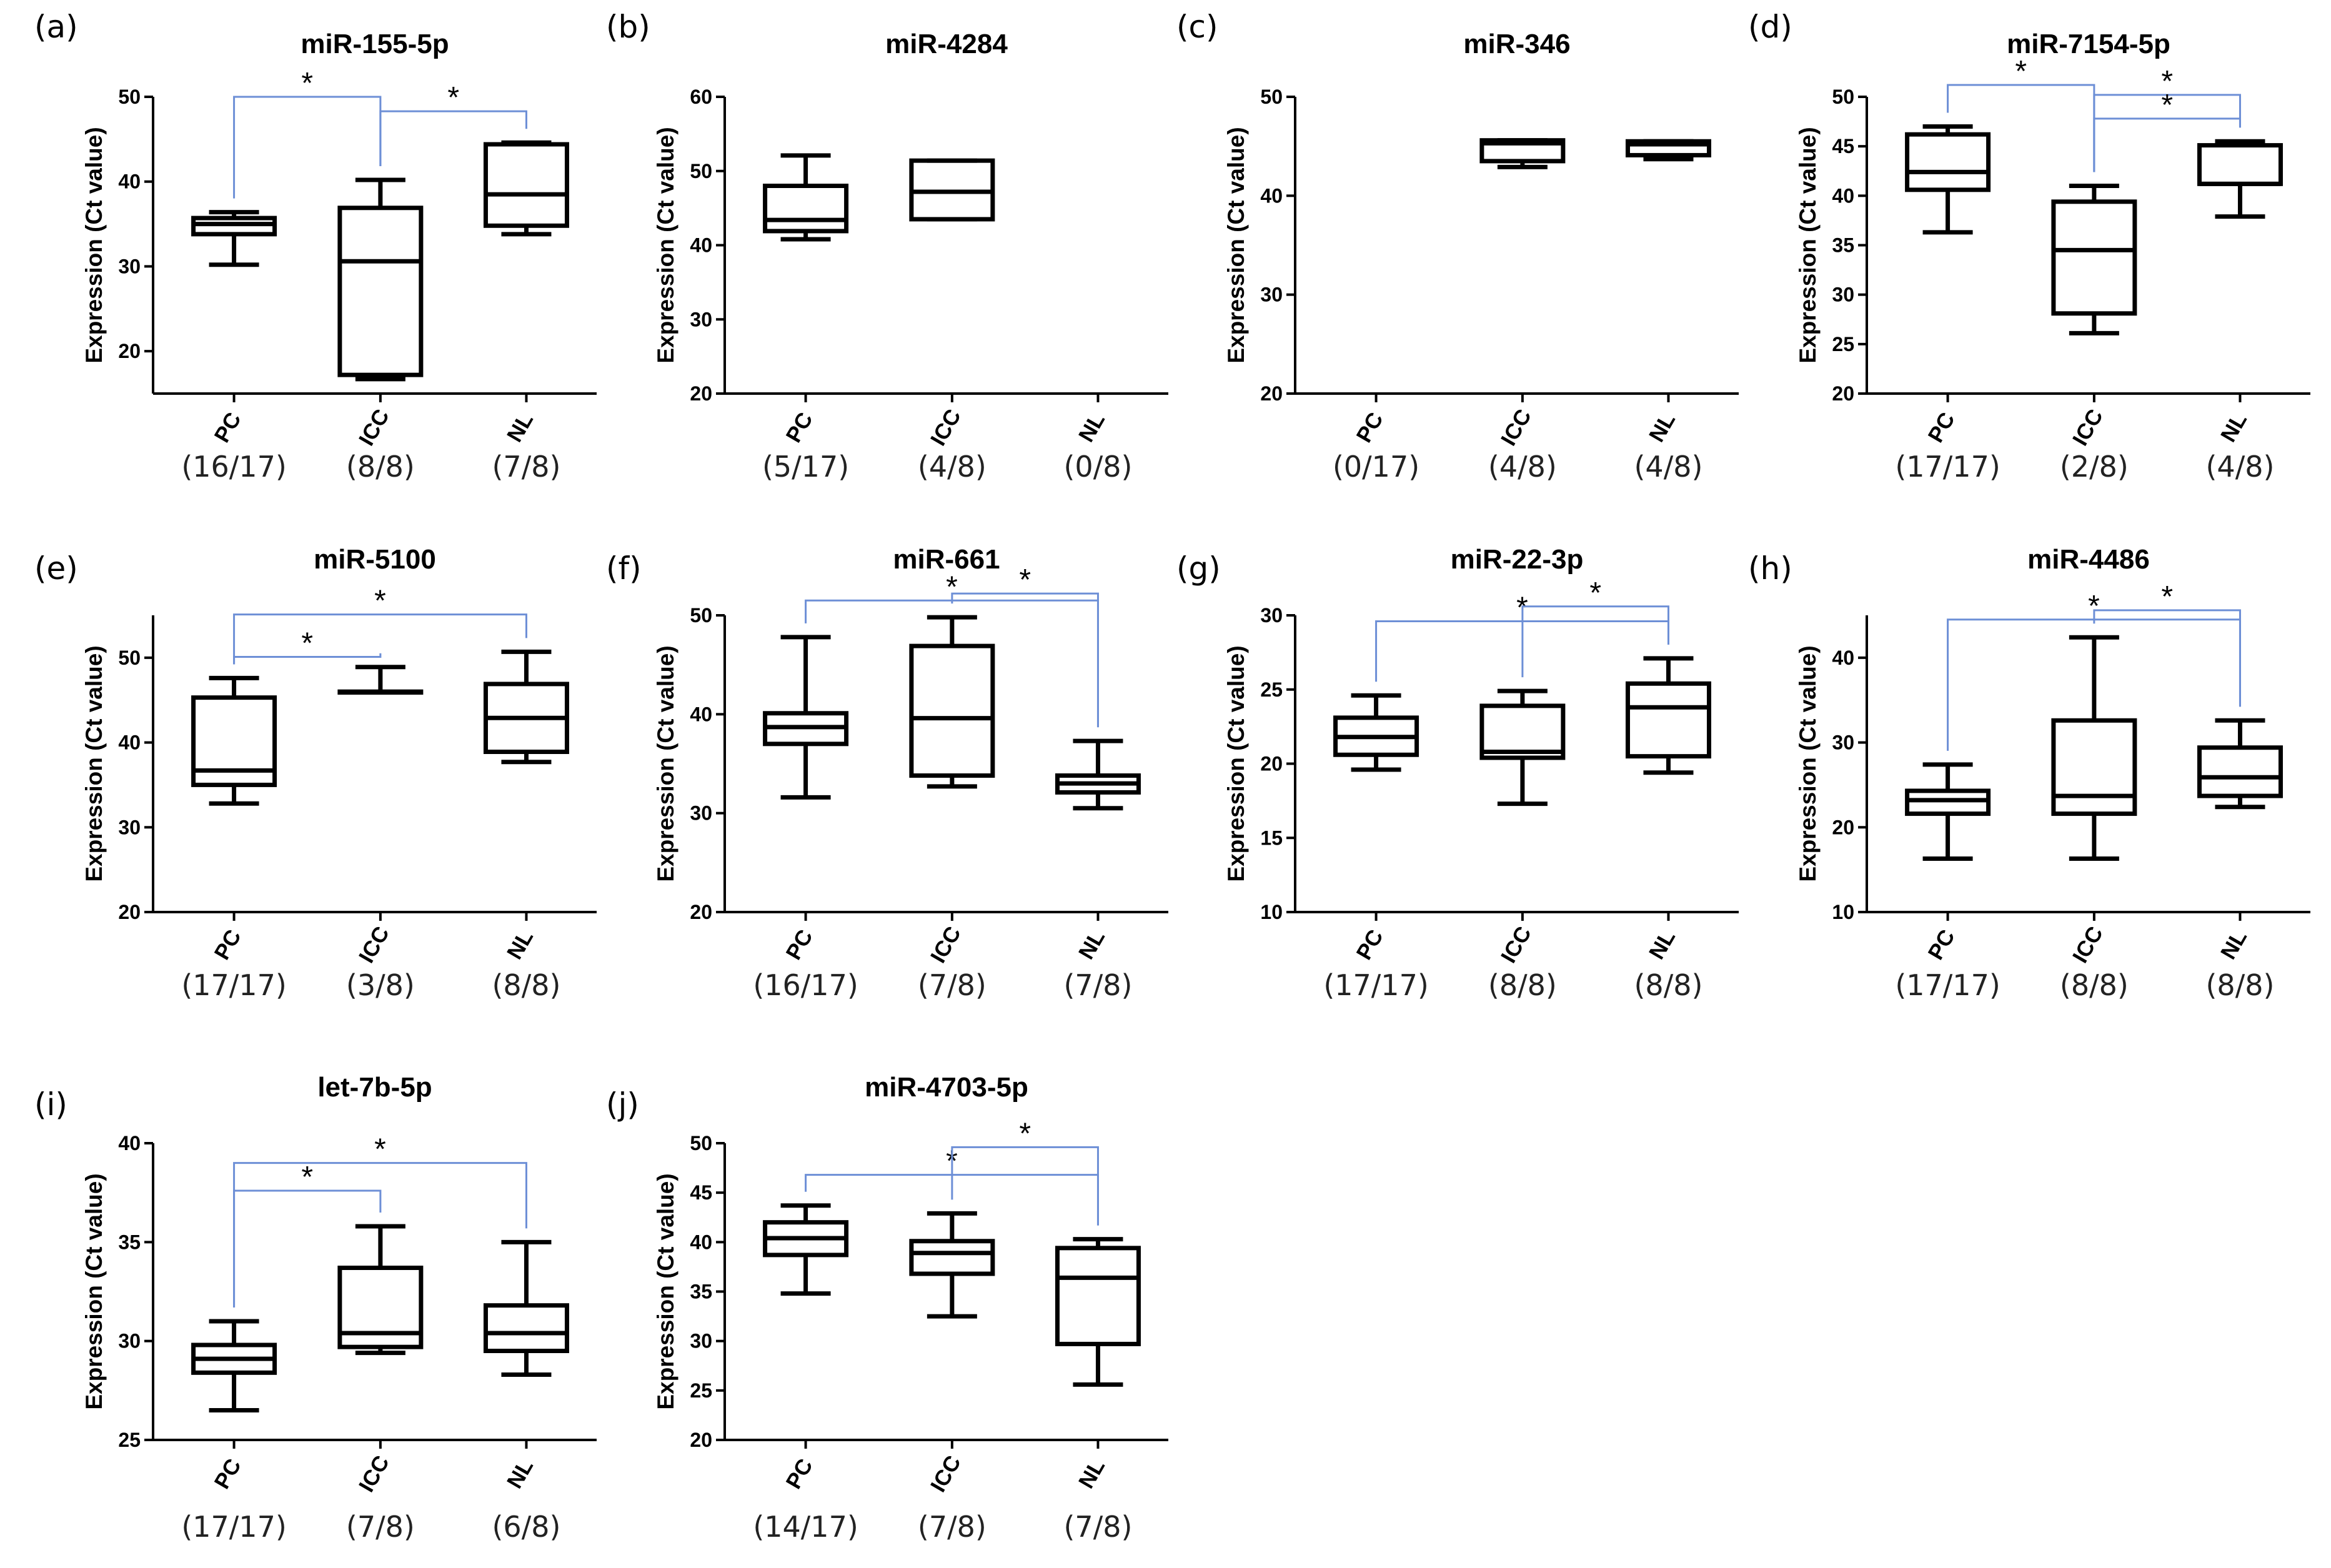 This screenshot has height=1568, width=2331. What do you see at coordinates (622, 1104) in the screenshot?
I see `panel-label: (j)` at bounding box center [622, 1104].